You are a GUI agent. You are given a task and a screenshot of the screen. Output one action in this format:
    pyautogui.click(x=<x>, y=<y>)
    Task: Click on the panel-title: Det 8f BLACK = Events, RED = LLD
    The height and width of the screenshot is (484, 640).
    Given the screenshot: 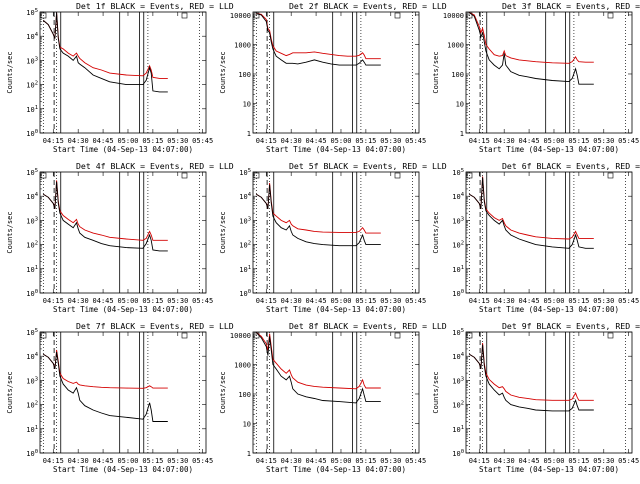 What is the action you would take?
    pyautogui.click(x=368, y=326)
    